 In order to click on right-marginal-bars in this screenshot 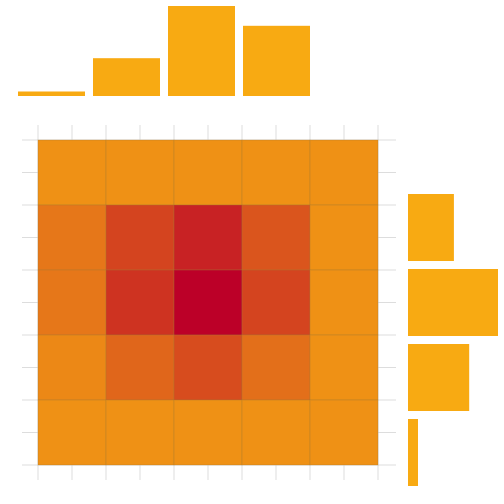, I will do `click(453, 340)`.